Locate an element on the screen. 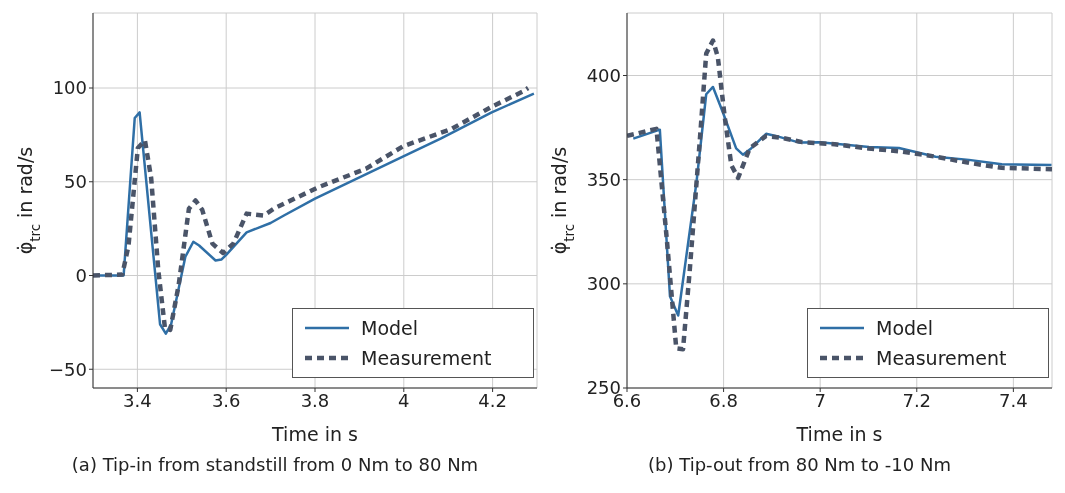  text: (b) Tip-out from 80 Nm to -10 Nm is located at coordinates (799, 464).